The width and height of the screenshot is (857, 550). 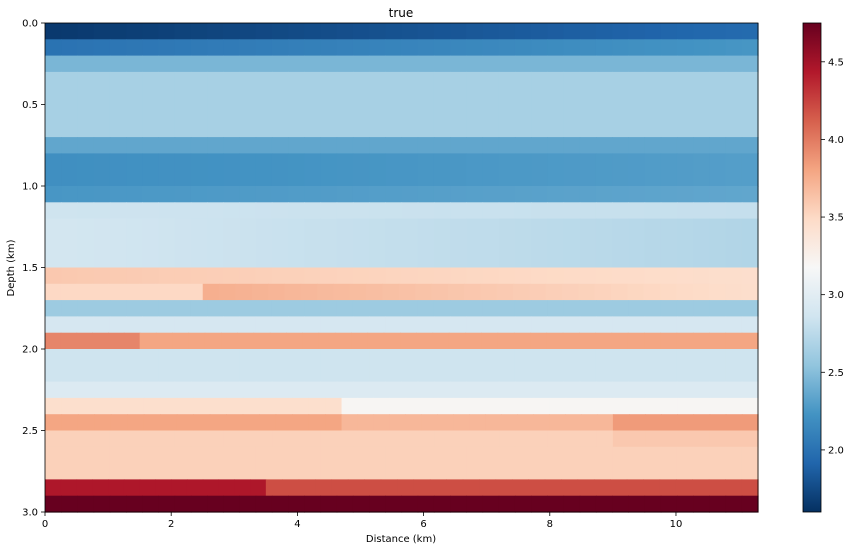 What do you see at coordinates (30, 105) in the screenshot?
I see `y-tick-label: 0.5` at bounding box center [30, 105].